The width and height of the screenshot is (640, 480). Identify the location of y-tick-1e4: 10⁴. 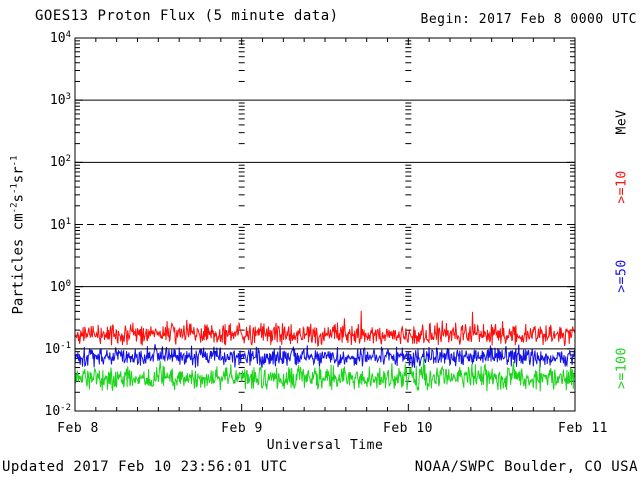
(60, 38).